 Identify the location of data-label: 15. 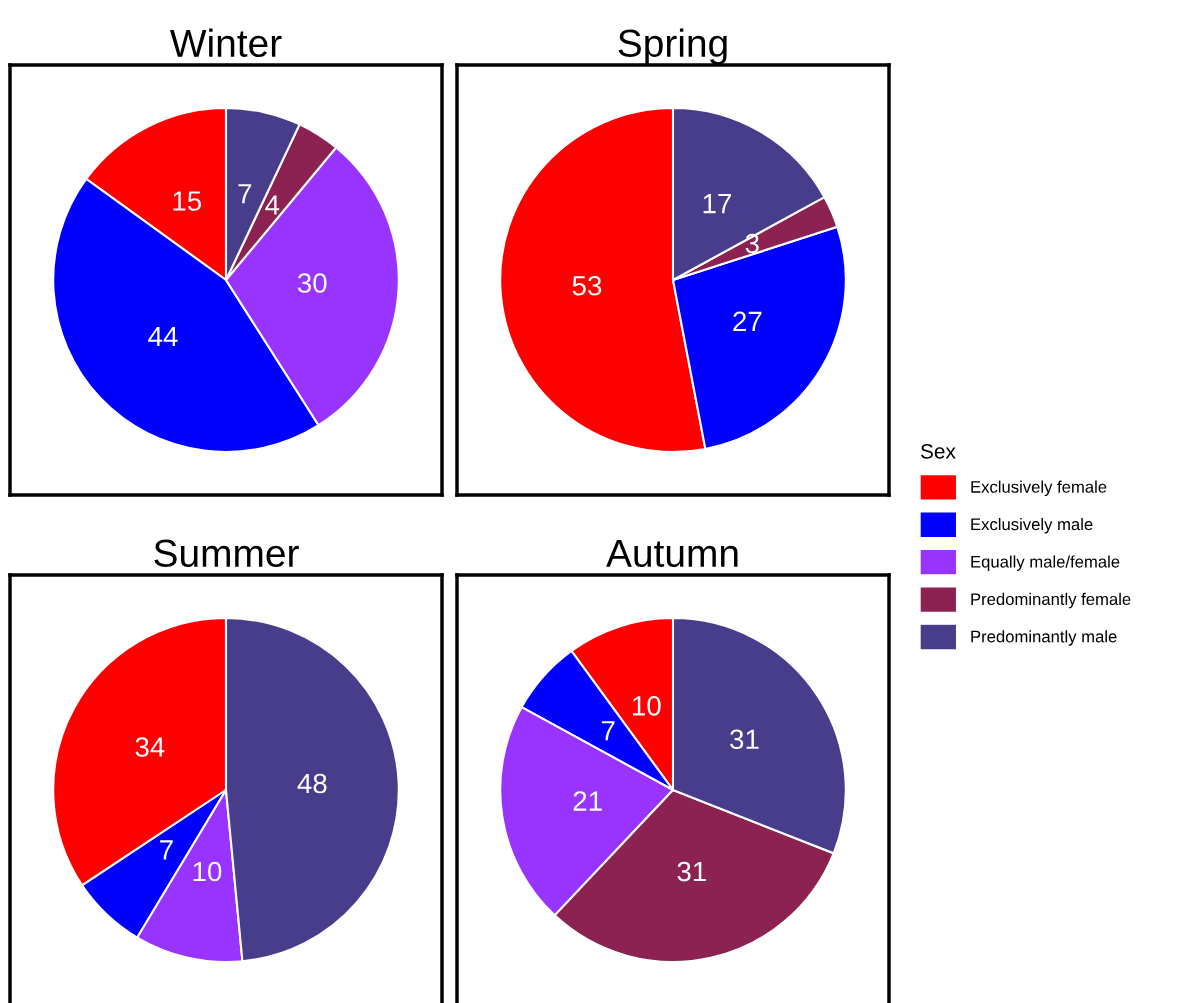
(187, 201).